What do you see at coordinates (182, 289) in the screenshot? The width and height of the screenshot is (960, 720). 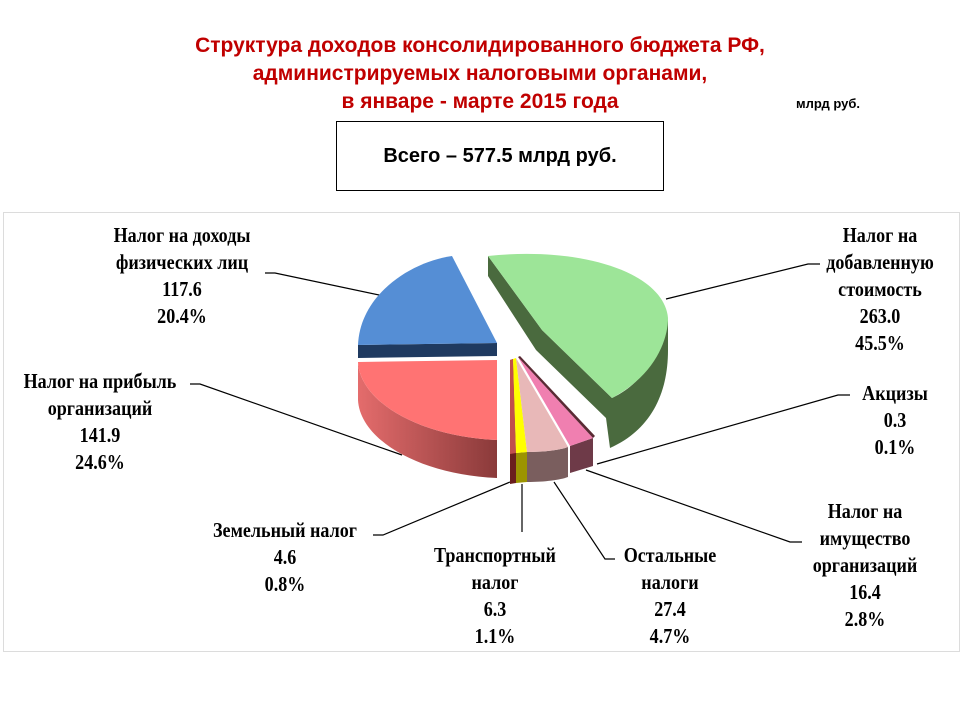 I see `label-ndfl-value: 117.6` at bounding box center [182, 289].